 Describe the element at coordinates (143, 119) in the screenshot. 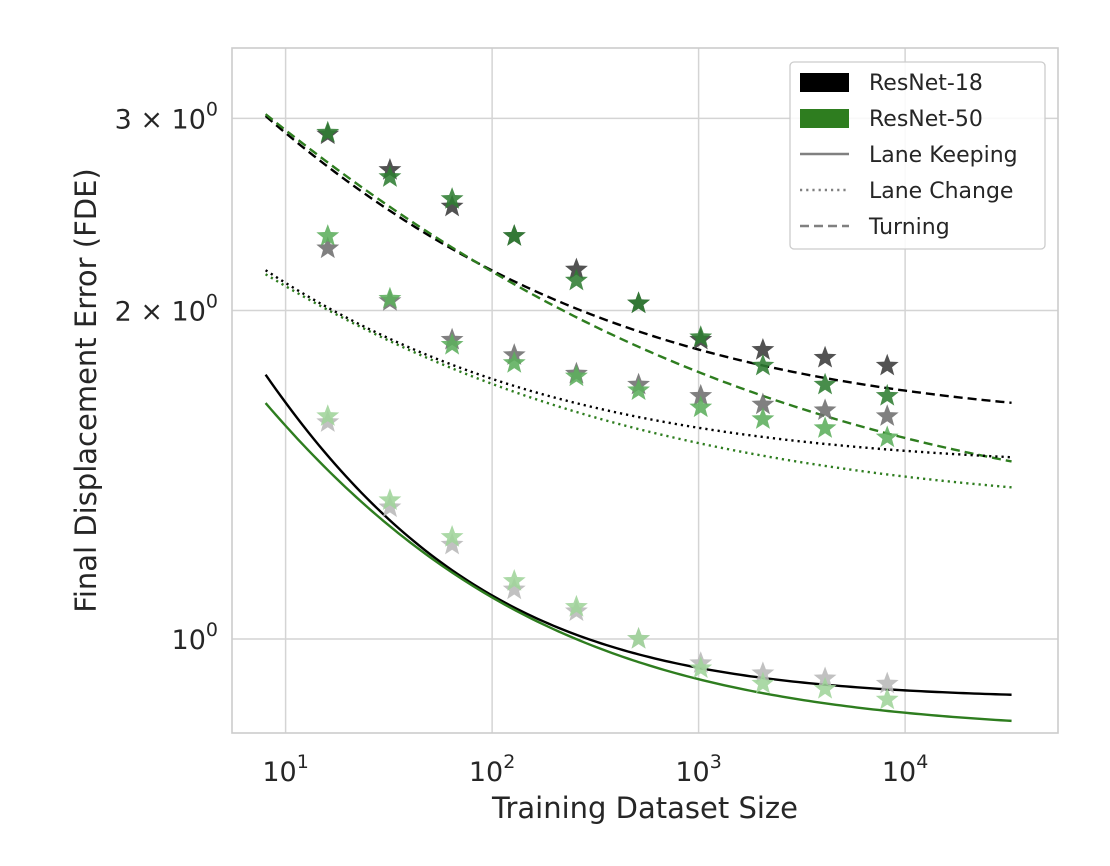

I see `y-tick-coefficient: 3 ×` at that location.